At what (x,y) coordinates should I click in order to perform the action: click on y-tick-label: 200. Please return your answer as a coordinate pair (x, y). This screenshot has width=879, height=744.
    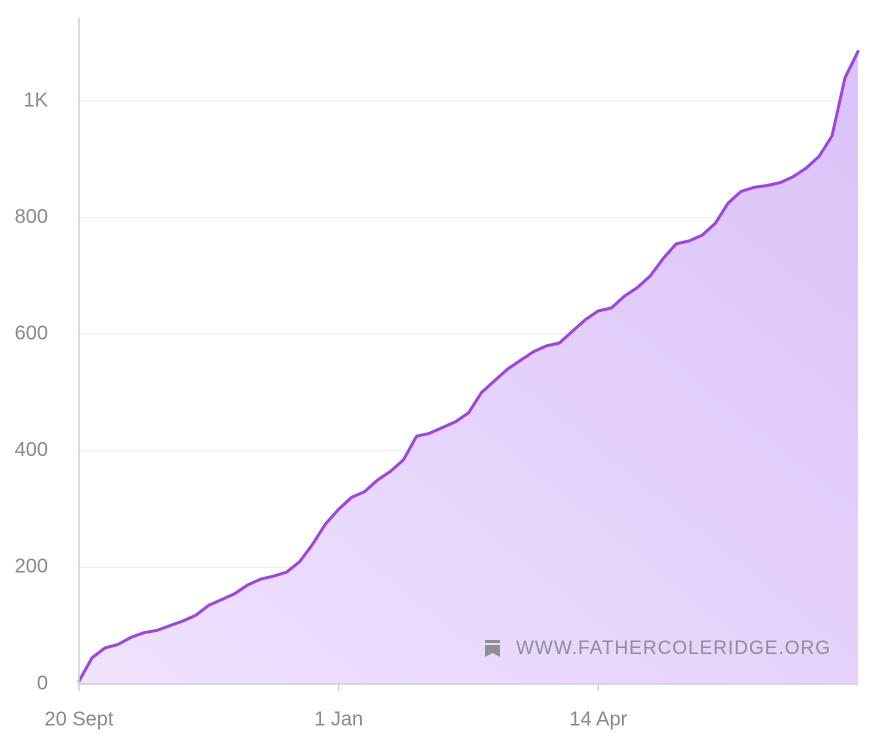
    Looking at the image, I should click on (31, 567).